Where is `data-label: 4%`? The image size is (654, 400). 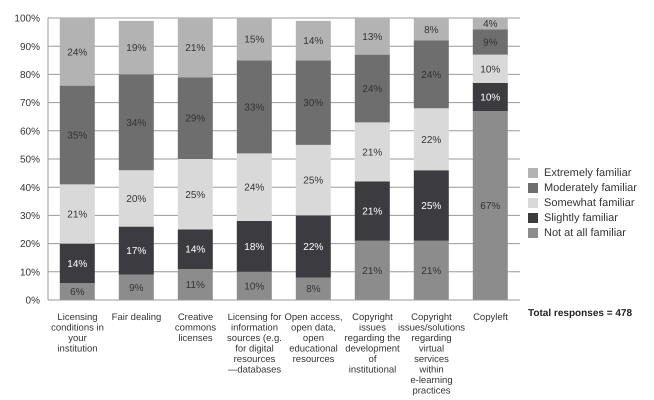 data-label: 4% is located at coordinates (490, 24).